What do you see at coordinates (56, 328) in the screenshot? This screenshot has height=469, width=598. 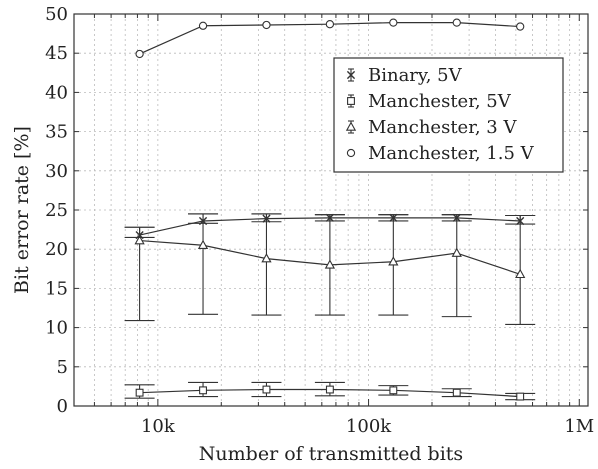 I see `y-tick-label: 10` at bounding box center [56, 328].